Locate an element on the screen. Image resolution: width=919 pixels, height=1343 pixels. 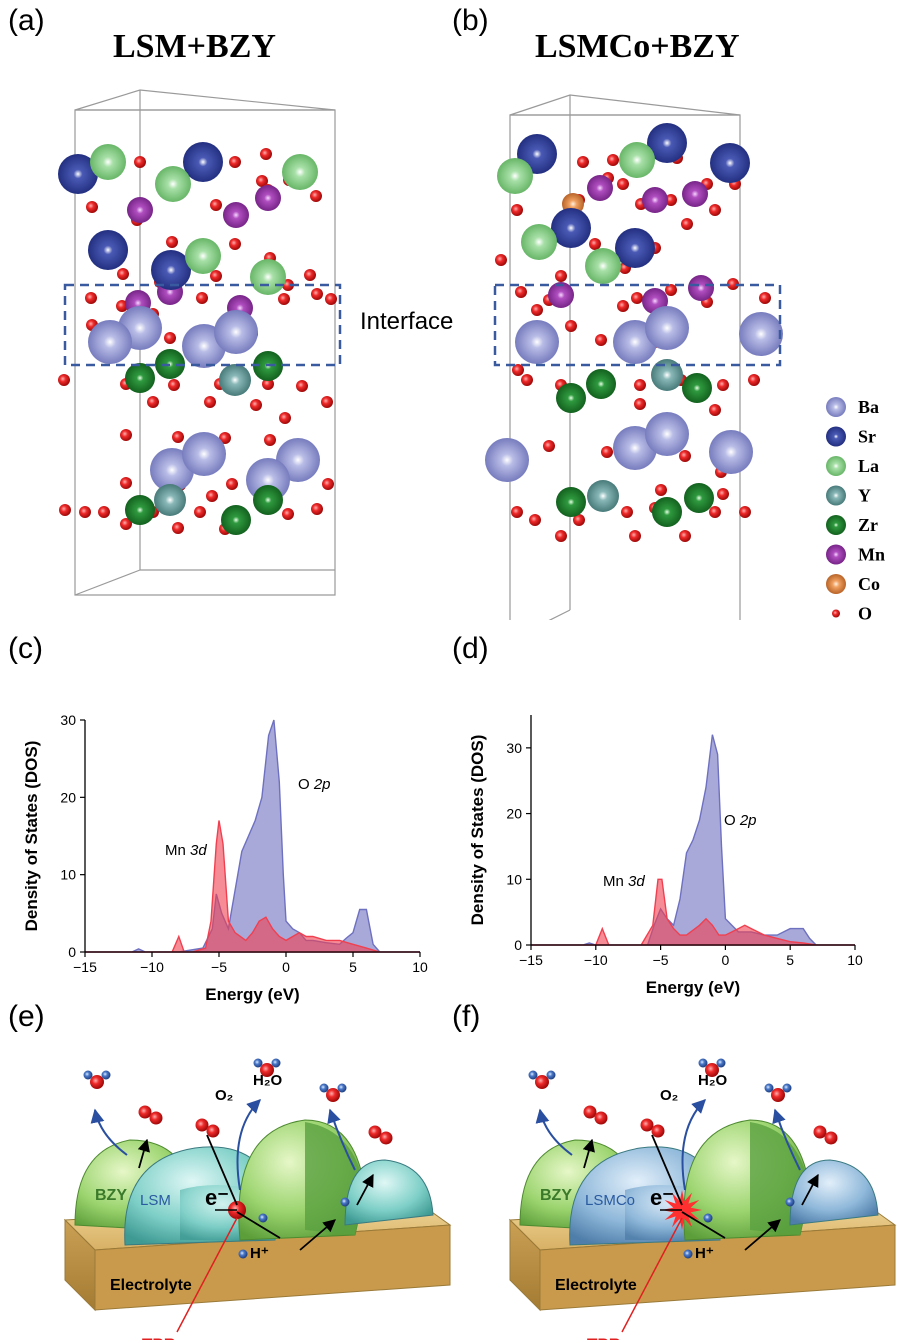
label-electron: e⁻ is located at coordinates (662, 1197).